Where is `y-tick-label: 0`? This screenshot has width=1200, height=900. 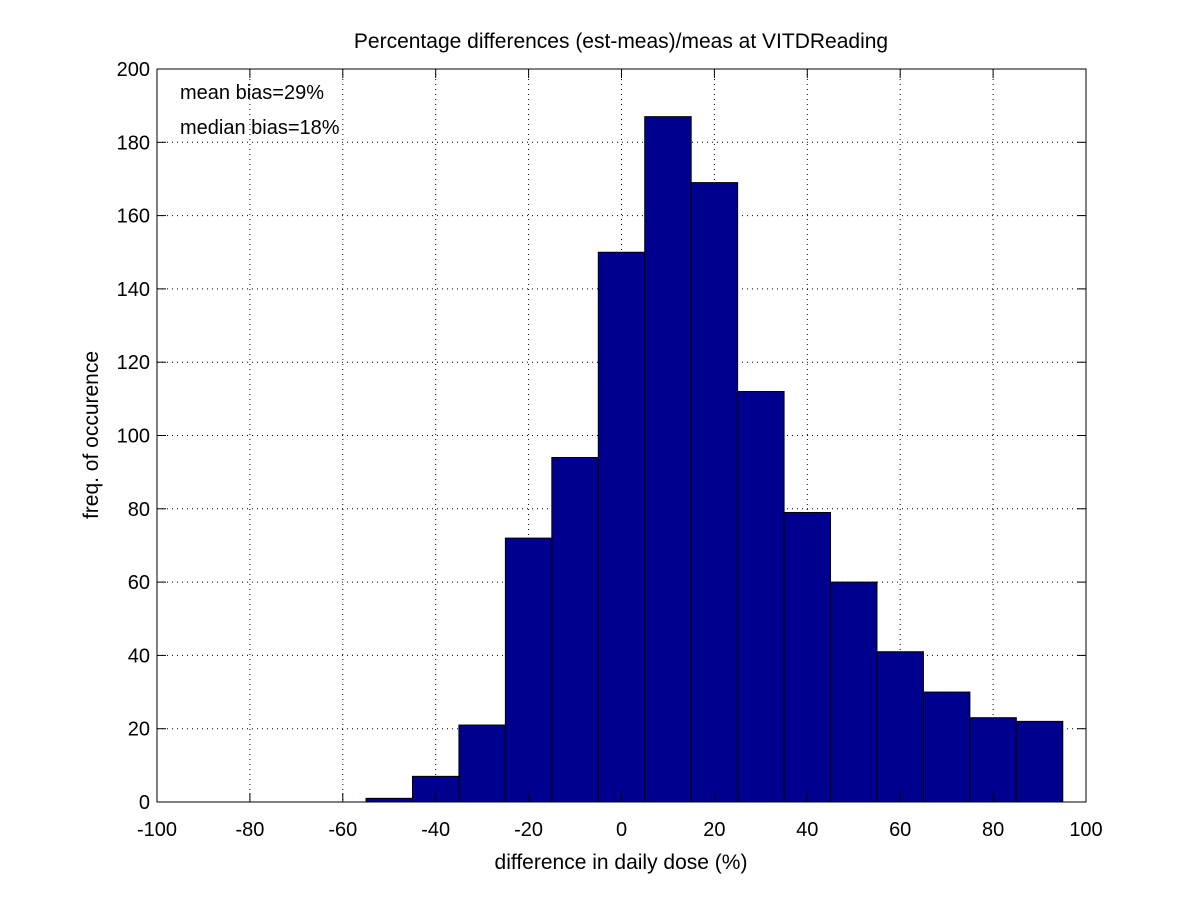
y-tick-label: 0 is located at coordinates (144, 803).